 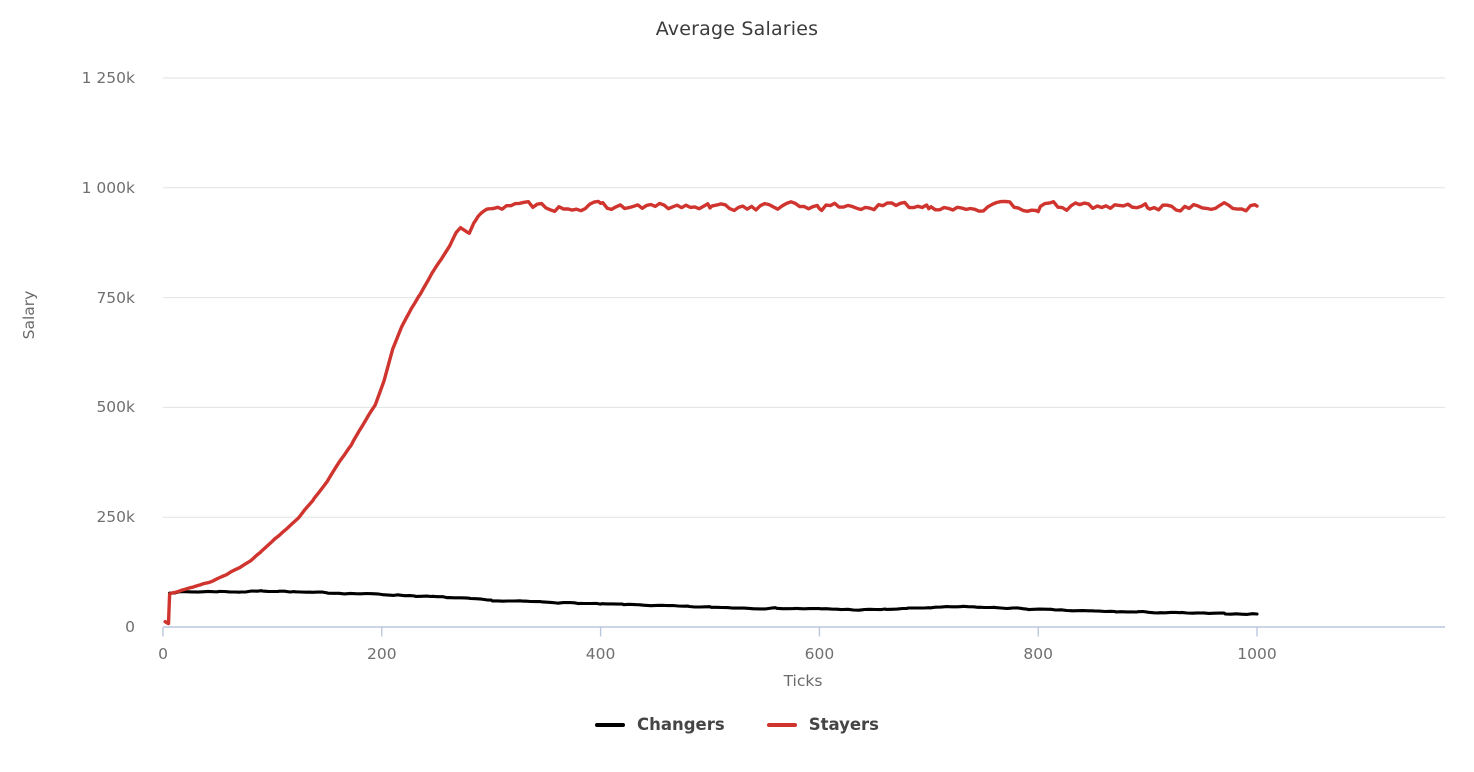 What do you see at coordinates (843, 724) in the screenshot?
I see `legend-label-stayers: Stayers` at bounding box center [843, 724].